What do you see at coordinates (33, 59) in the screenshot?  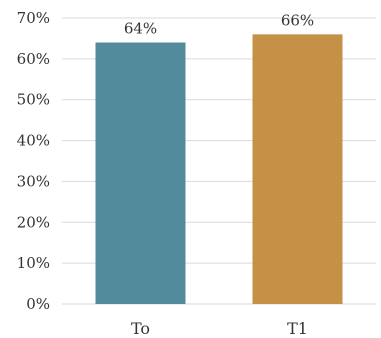 I see `y-tick-label: 60%` at bounding box center [33, 59].